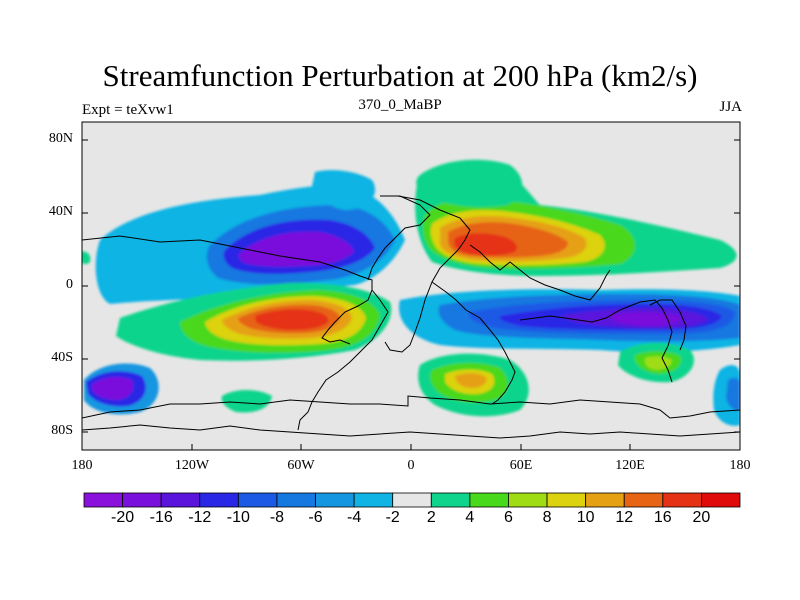 This screenshot has width=800, height=600. Describe the element at coordinates (161, 517) in the screenshot. I see `colorbar-label: -16` at that location.